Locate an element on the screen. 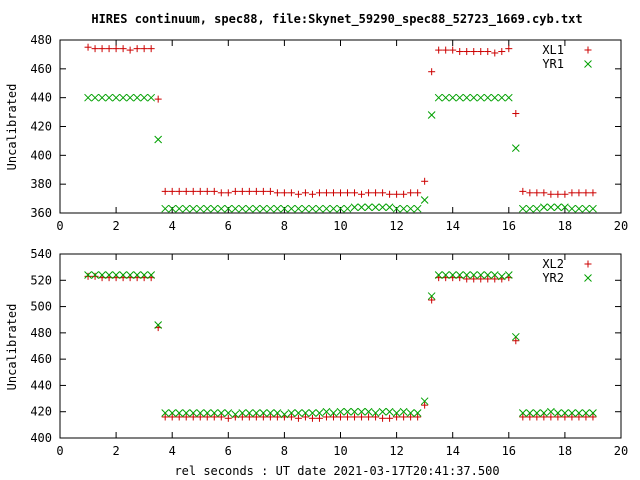  y-tick-label: 420 is located at coordinates (41, 127).